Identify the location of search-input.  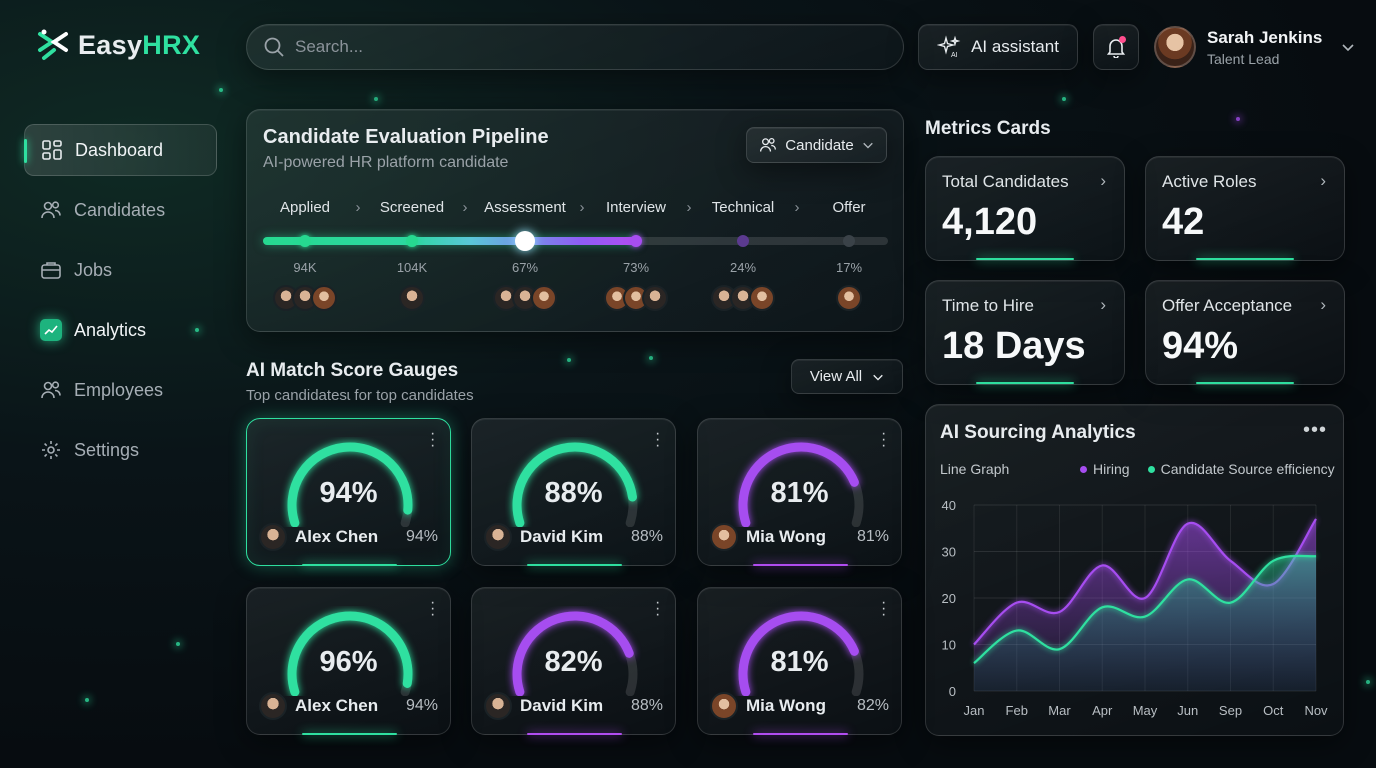
(575, 47).